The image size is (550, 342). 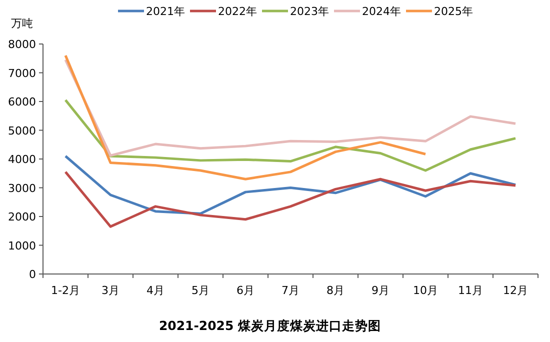 I want to click on x-tick-label: 10月, so click(x=425, y=290).